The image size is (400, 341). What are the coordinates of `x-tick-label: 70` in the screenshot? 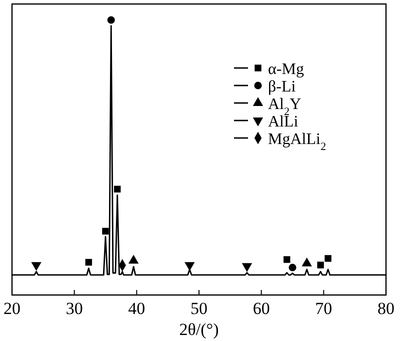 It's located at (323, 308).